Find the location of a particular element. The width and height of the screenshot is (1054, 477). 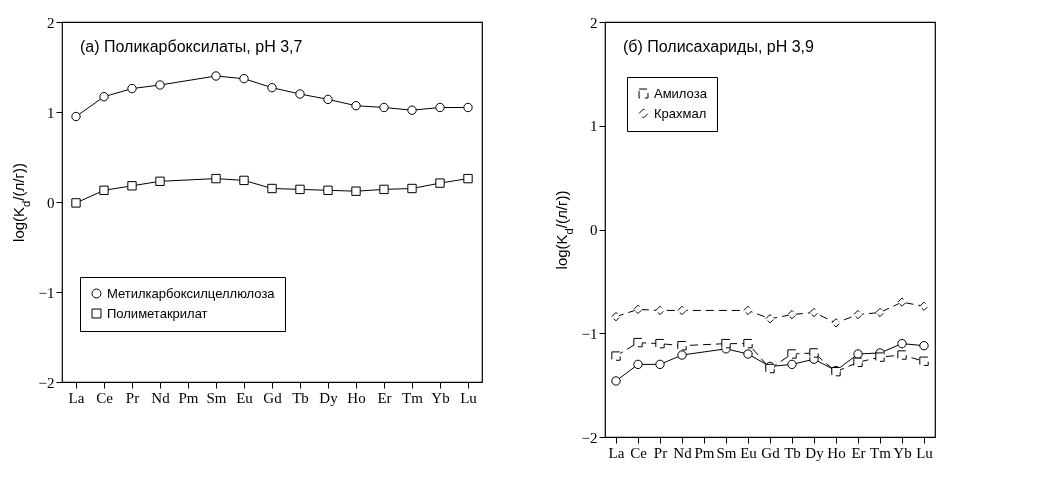

text: (б) Полисахариды, pH 3,9 is located at coordinates (719, 46).